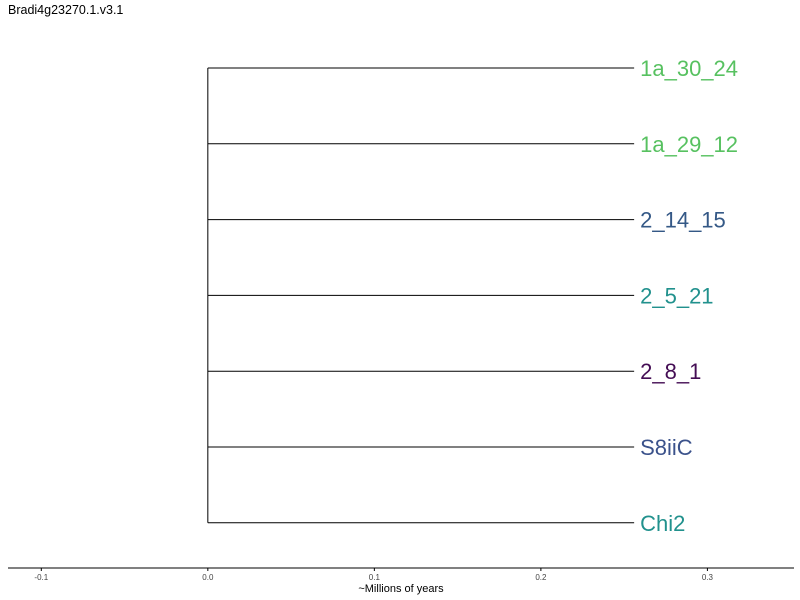 The height and width of the screenshot is (600, 800). Describe the element at coordinates (689, 68) in the screenshot. I see `leaf-label-1a_30_24: 1a_30_24` at that location.